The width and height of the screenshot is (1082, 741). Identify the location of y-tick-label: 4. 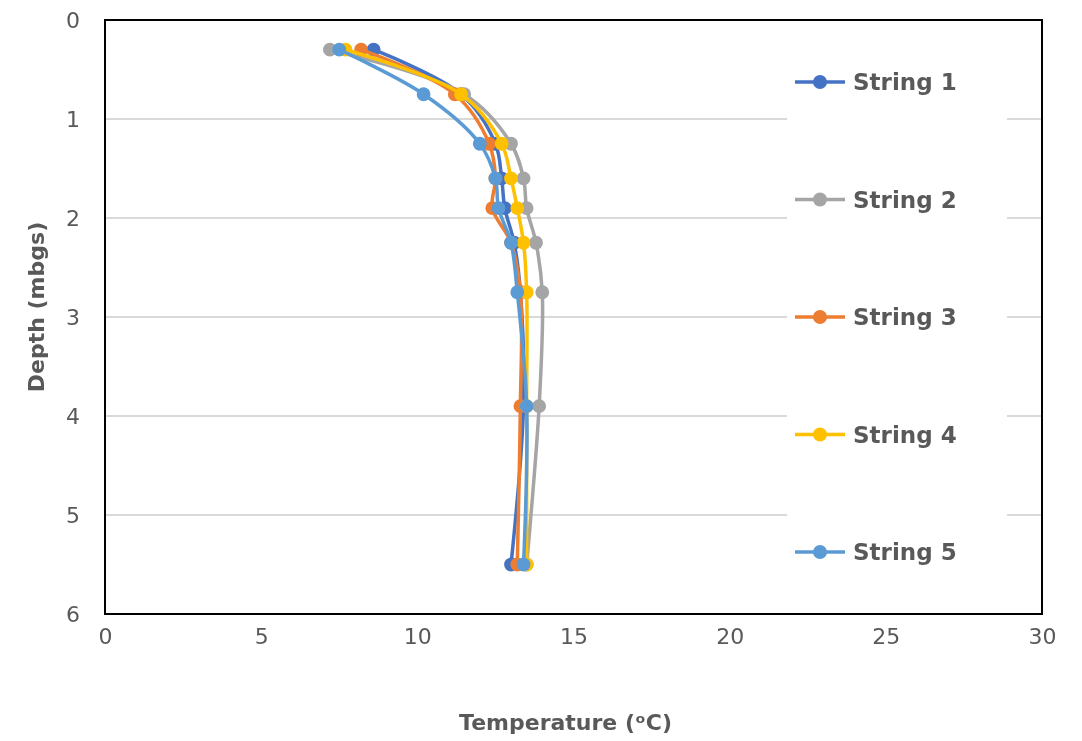
(73, 416).